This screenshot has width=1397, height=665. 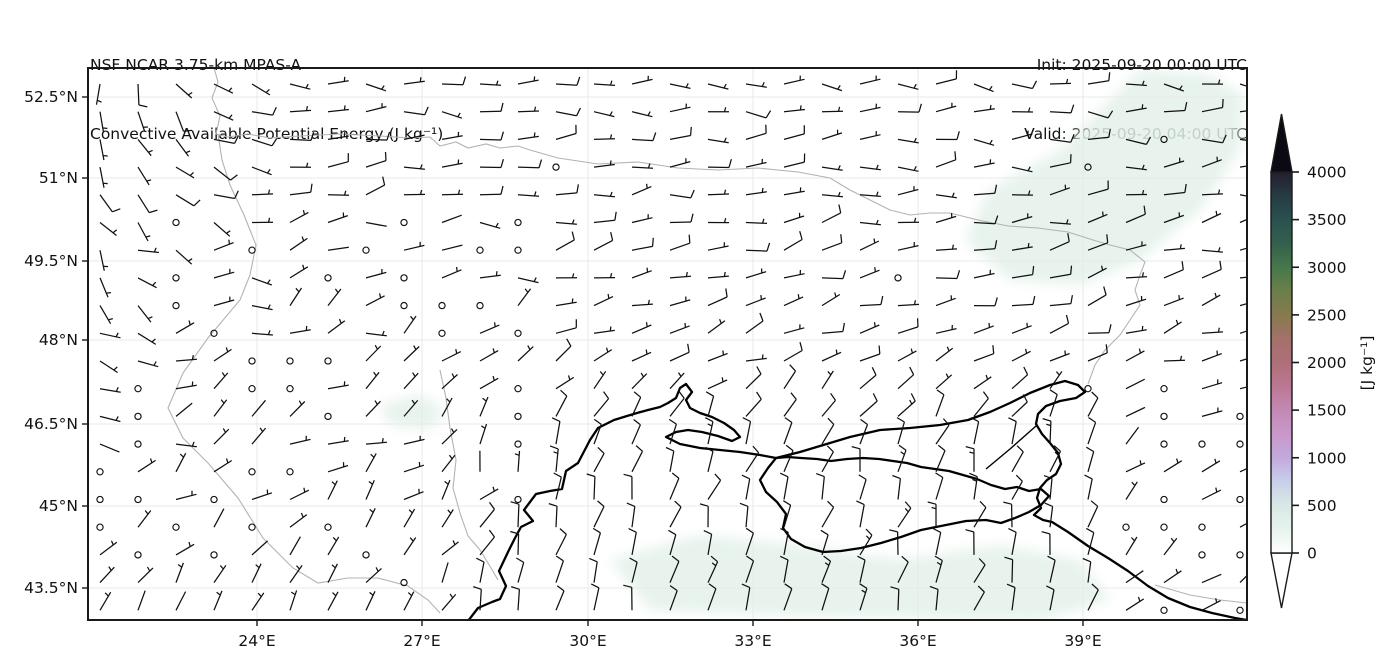 I want to click on colorbar: 0 500 1000 1500 2000 2500 3000 3500 4000, so click(x=1326, y=365).